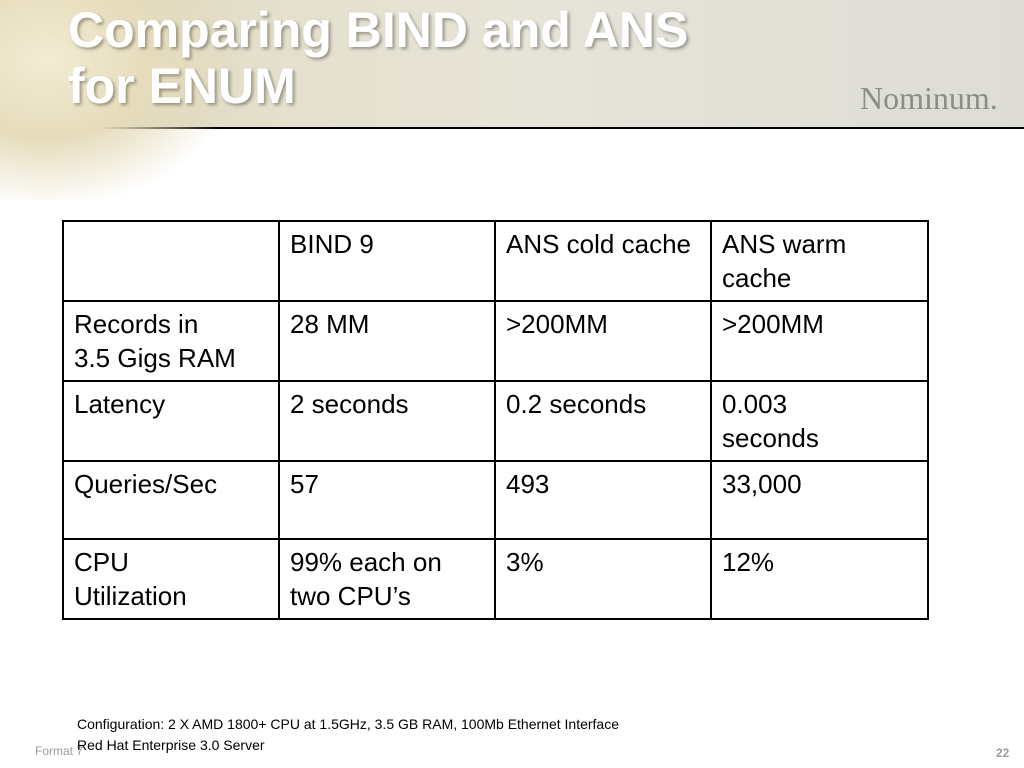  Describe the element at coordinates (819, 500) in the screenshot. I see `table-cell: 33,000` at that location.